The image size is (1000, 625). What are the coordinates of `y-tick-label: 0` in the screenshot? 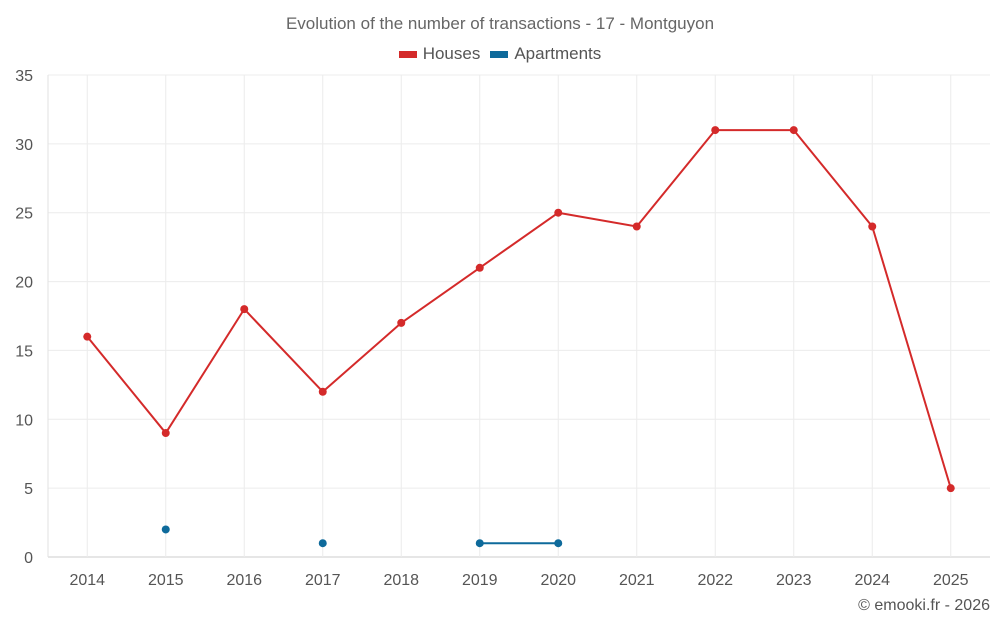 It's located at (28, 558).